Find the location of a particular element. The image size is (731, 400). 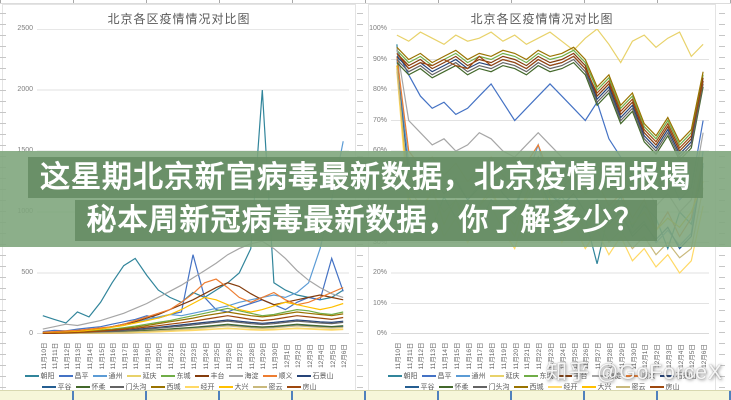

legend-item: 东城 is located at coordinates (175, 376).